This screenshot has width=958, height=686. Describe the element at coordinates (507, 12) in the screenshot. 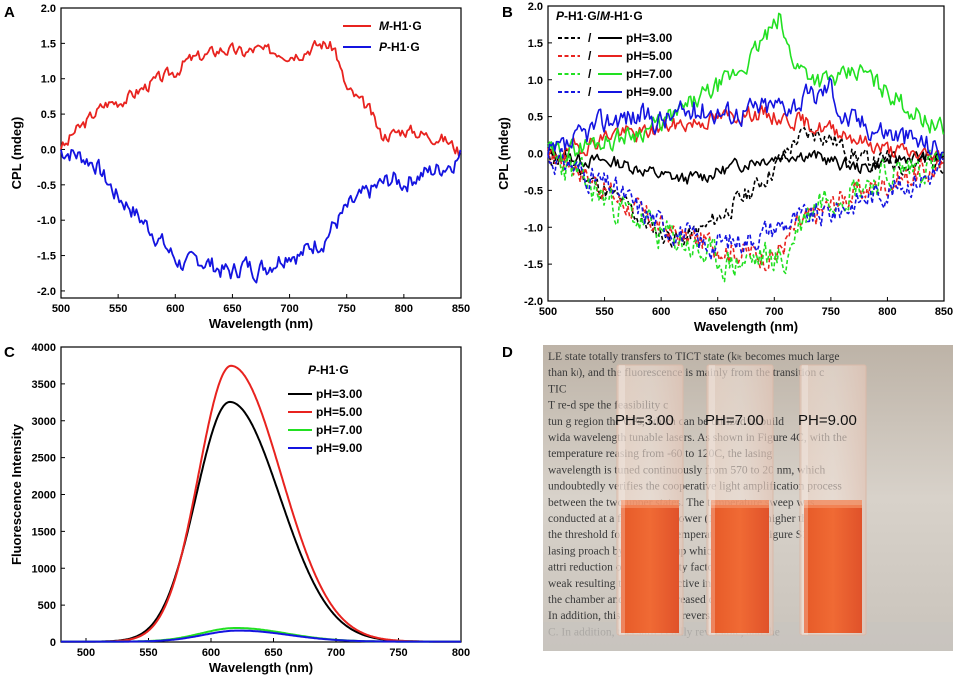

I see `panel-letter-b: B` at that location.